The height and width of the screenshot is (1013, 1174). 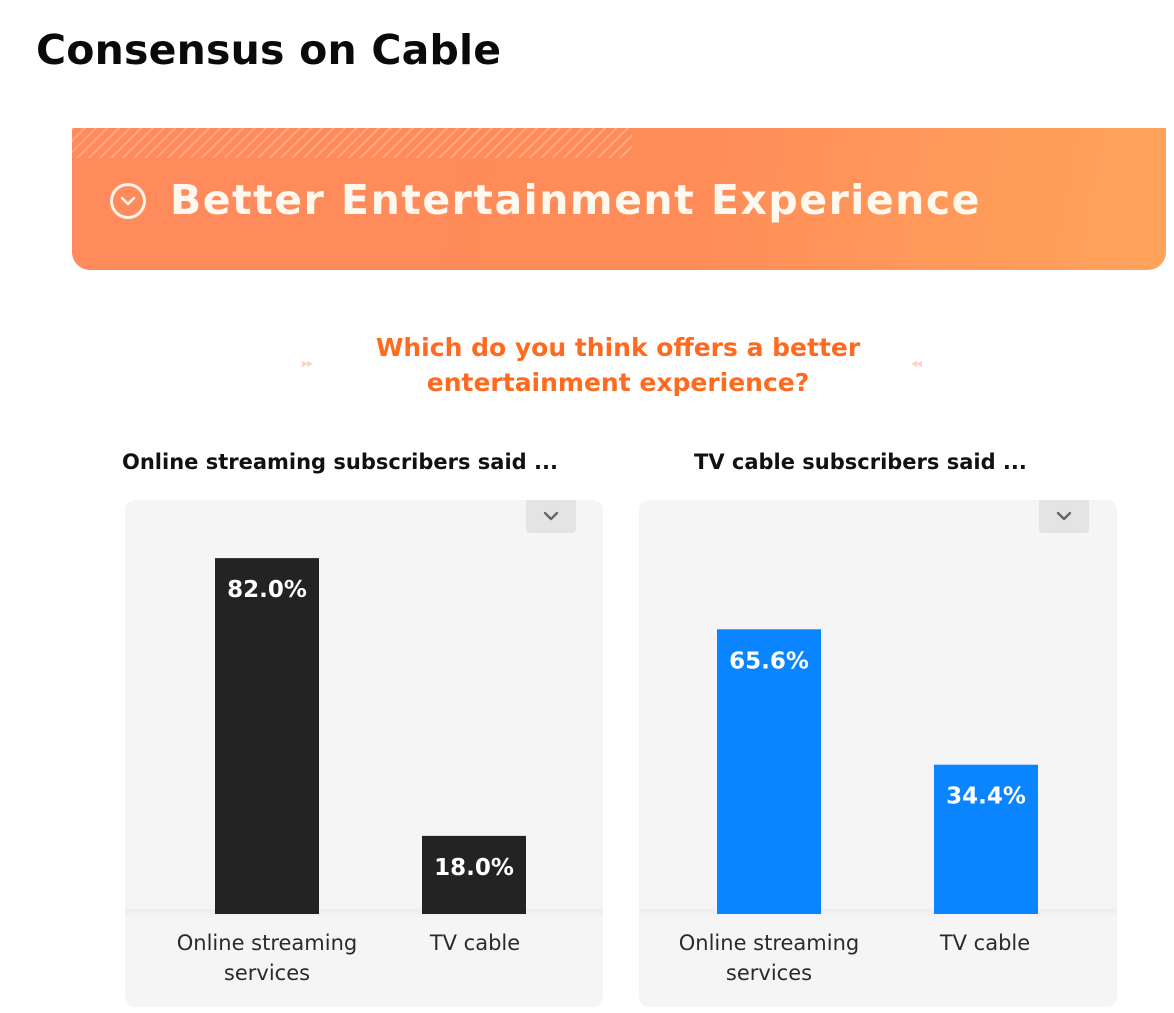 What do you see at coordinates (916, 363) in the screenshot?
I see `question-deco-right: ◂◂` at bounding box center [916, 363].